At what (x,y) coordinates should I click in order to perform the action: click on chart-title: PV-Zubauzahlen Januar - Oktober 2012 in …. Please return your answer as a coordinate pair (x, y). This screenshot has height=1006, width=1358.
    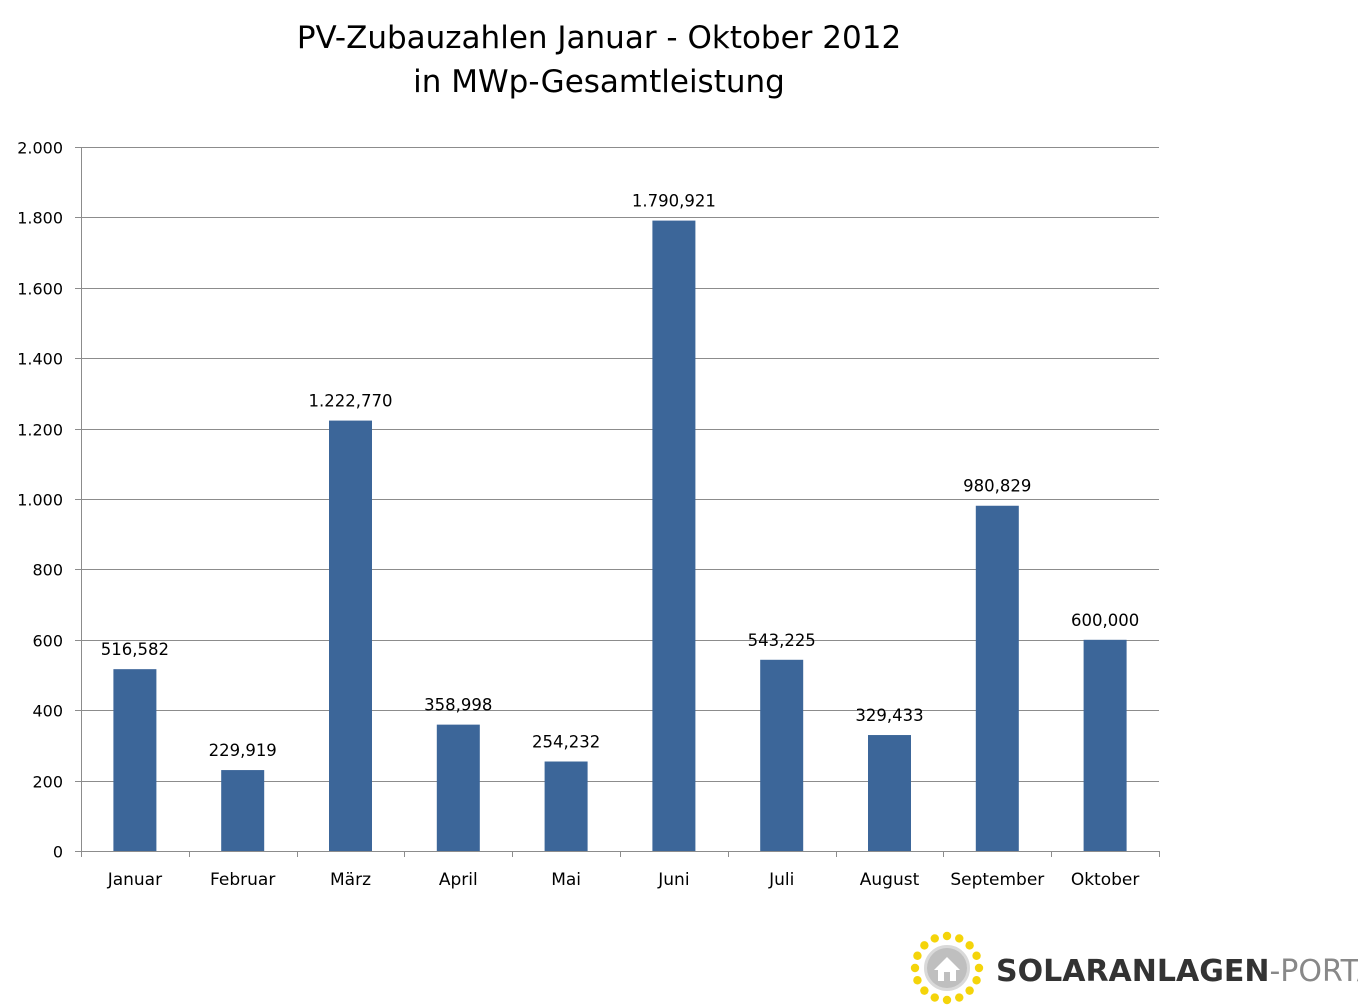
    Looking at the image, I should click on (599, 60).